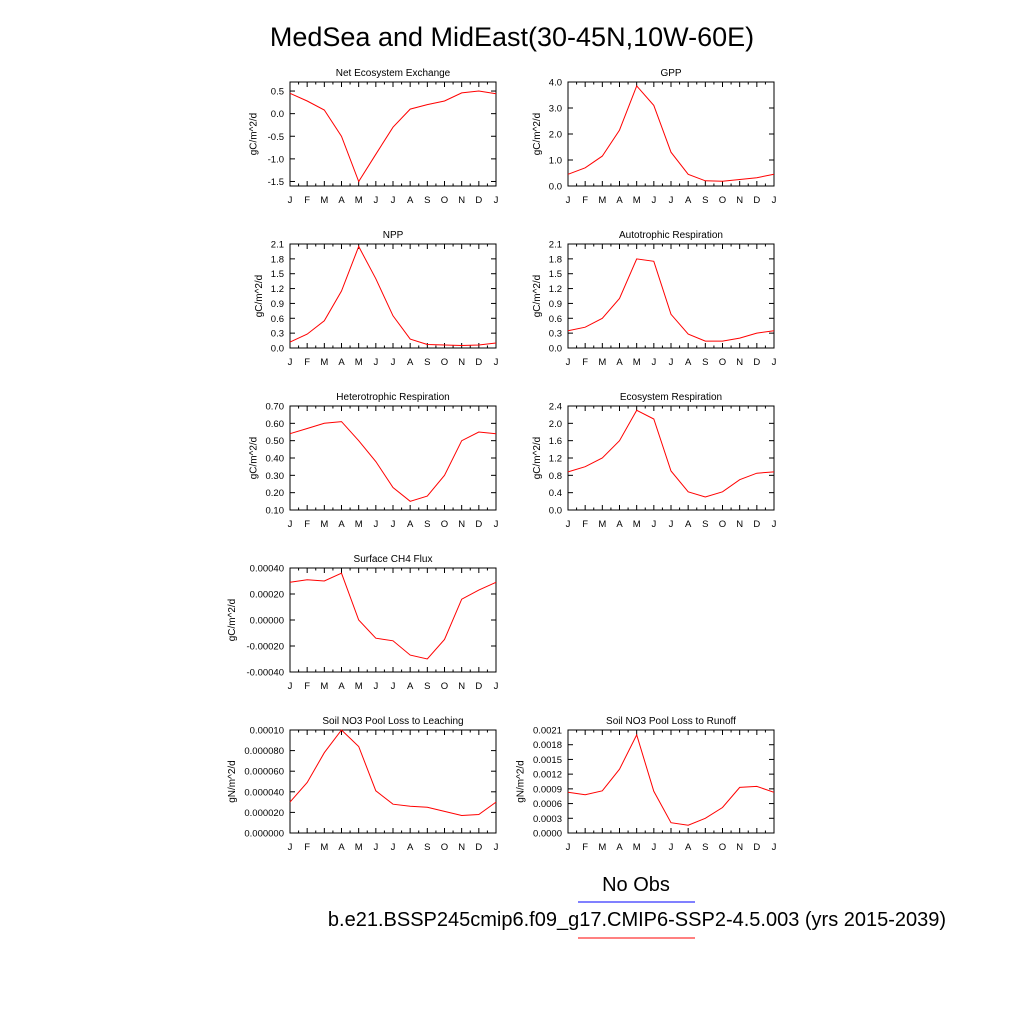 The width and height of the screenshot is (1024, 1024). Describe the element at coordinates (555, 304) in the screenshot. I see `y-tick-label: 0.9` at that location.